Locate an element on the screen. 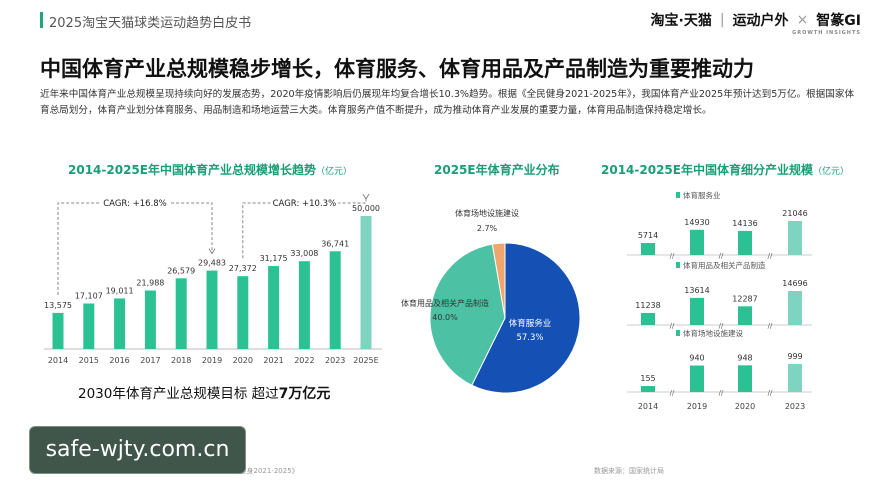 This screenshot has width=889, height=500. segment-value-label: 999 is located at coordinates (794, 356).